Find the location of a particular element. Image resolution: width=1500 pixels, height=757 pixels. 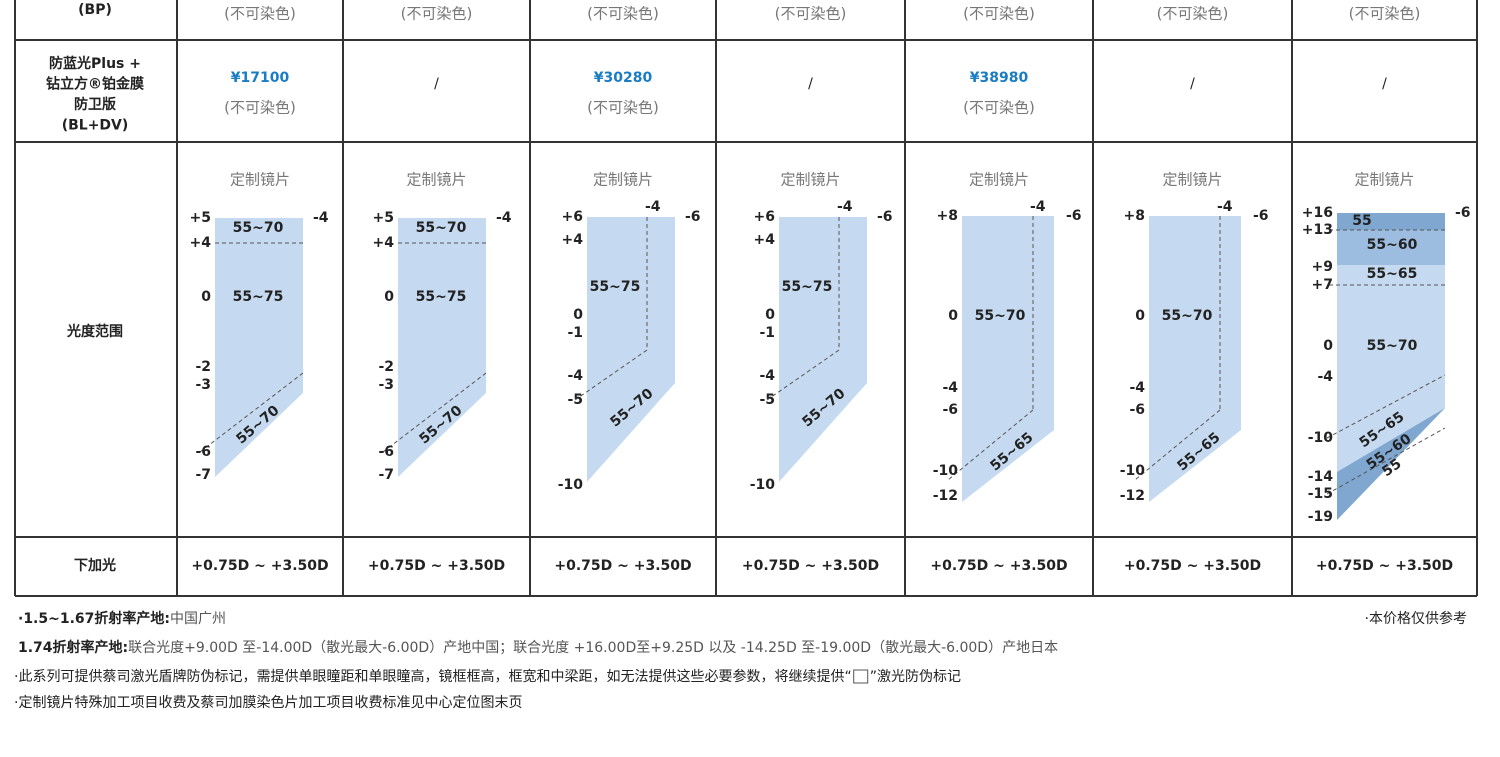

price: ¥30280 is located at coordinates (623, 78).